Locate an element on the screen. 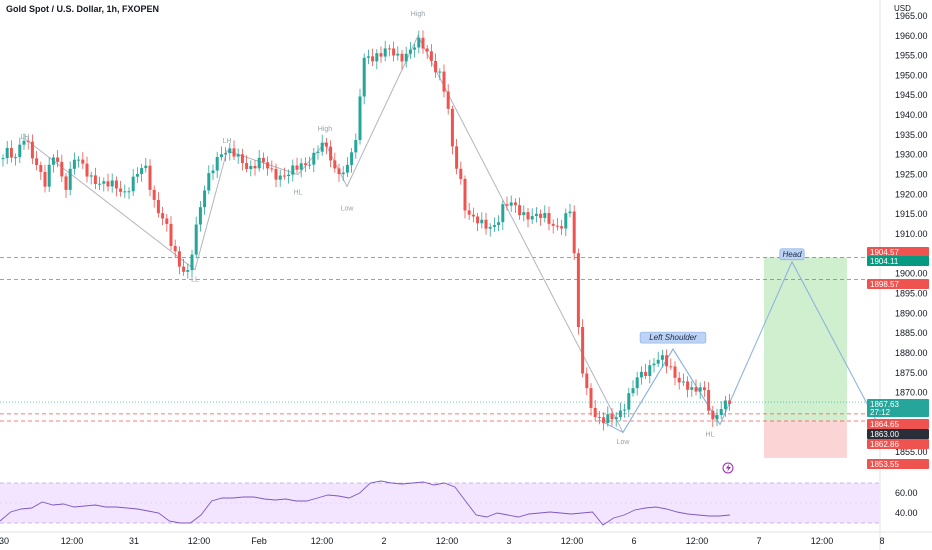 This screenshot has width=932, height=550. pattern-label: Left Shoulder is located at coordinates (673, 337).